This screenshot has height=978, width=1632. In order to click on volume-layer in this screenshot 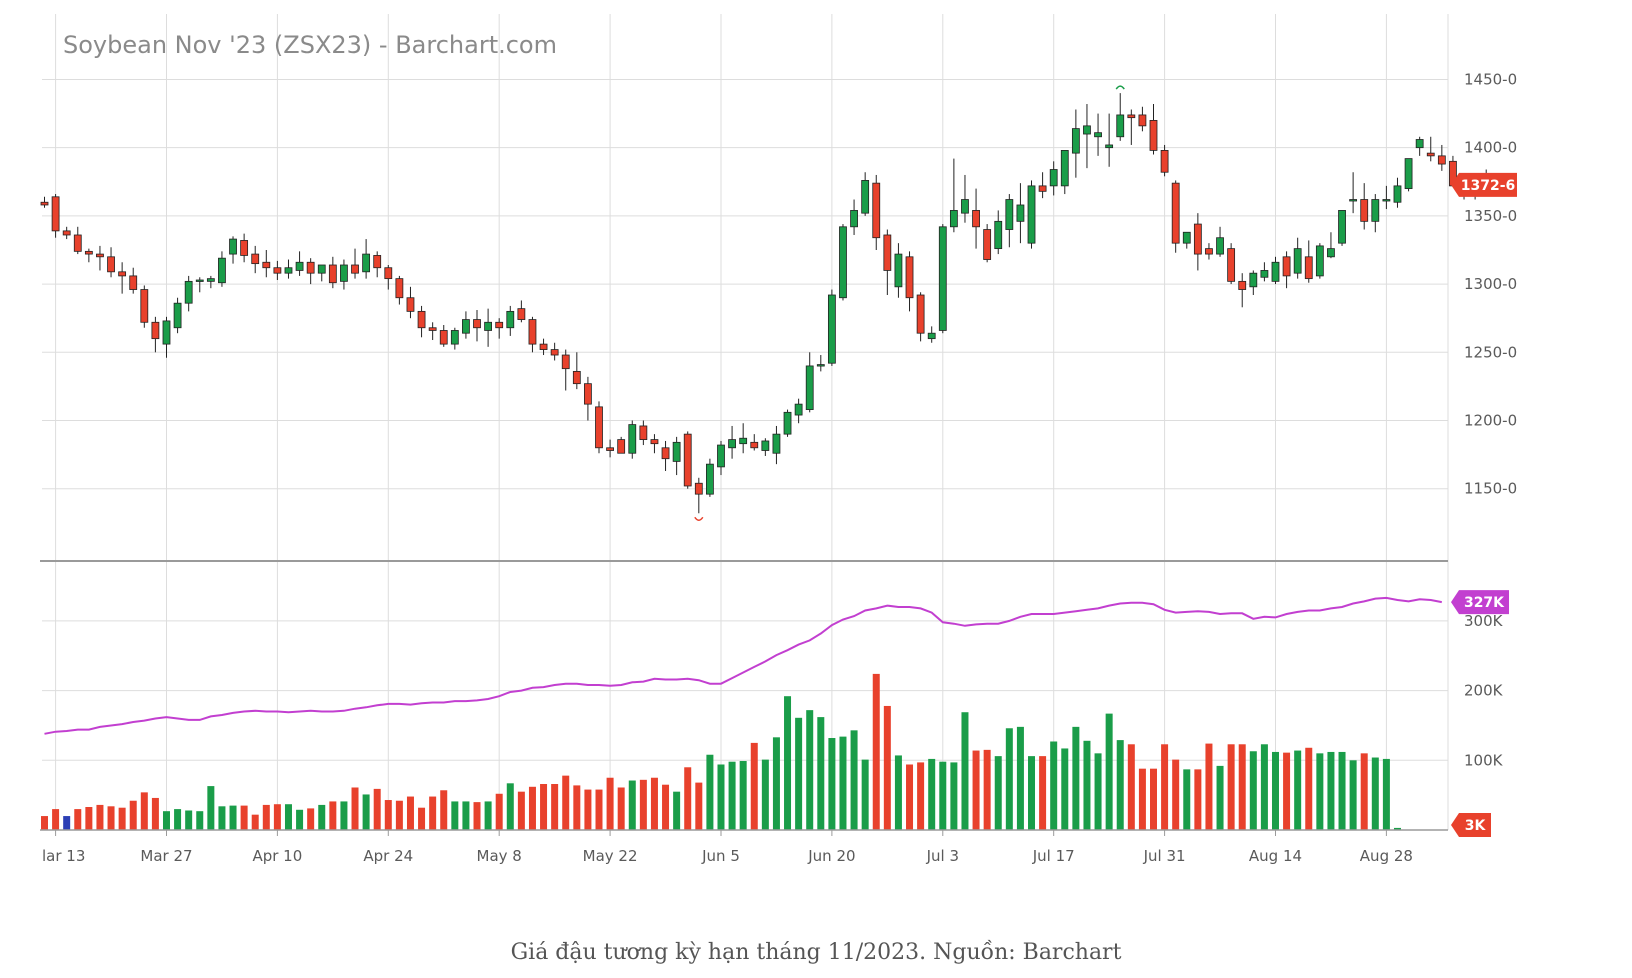, I will do `click(721, 751)`.